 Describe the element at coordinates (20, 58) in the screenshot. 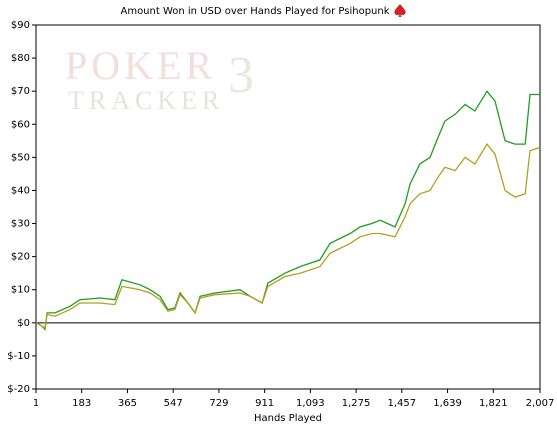

I see `y-tick-label: $80` at that location.